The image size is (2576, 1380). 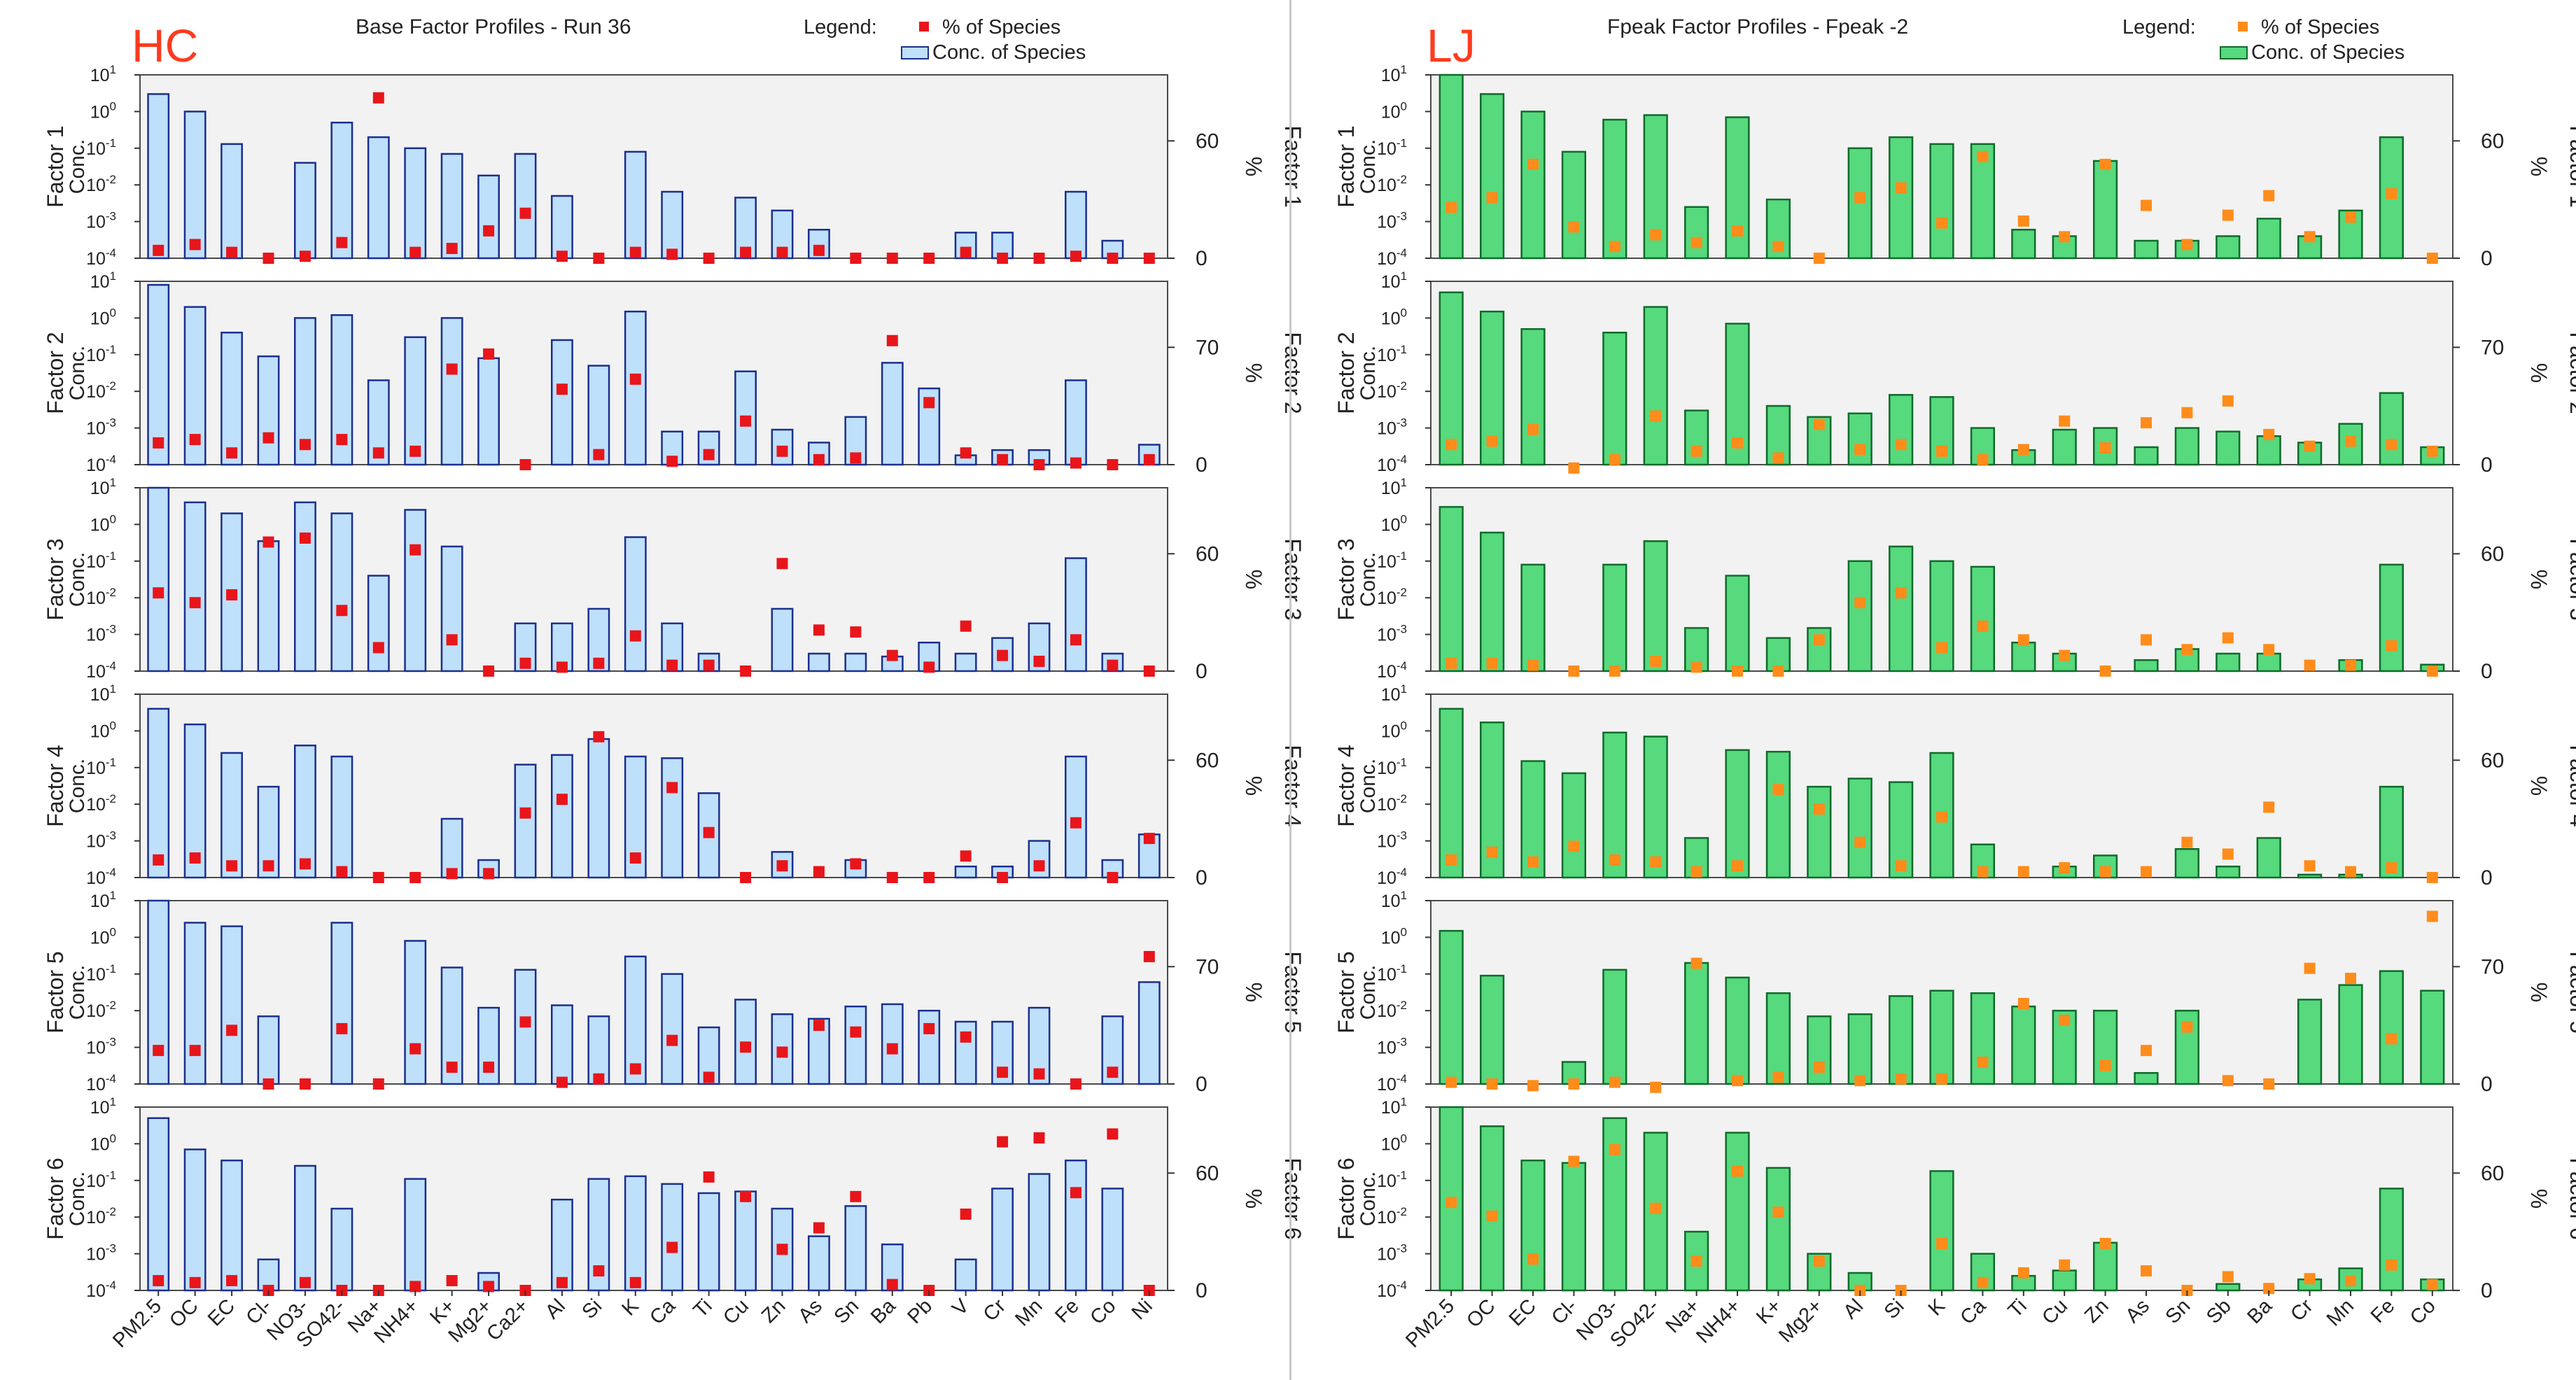 What do you see at coordinates (493, 26) in the screenshot?
I see `chart-title: Base Factor Profiles - Run 36` at bounding box center [493, 26].